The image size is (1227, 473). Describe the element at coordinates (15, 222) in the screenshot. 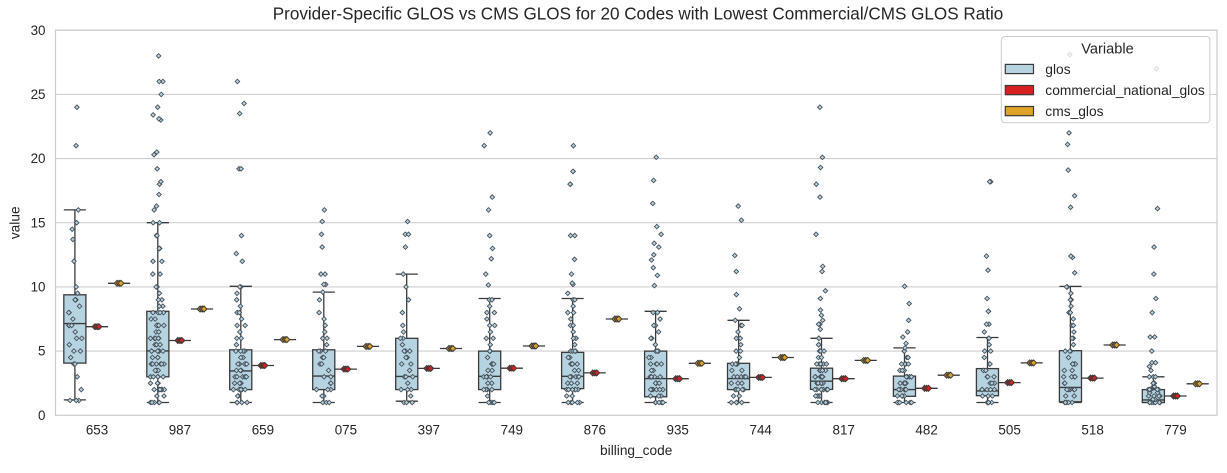

I see `svg-text: value` at that location.